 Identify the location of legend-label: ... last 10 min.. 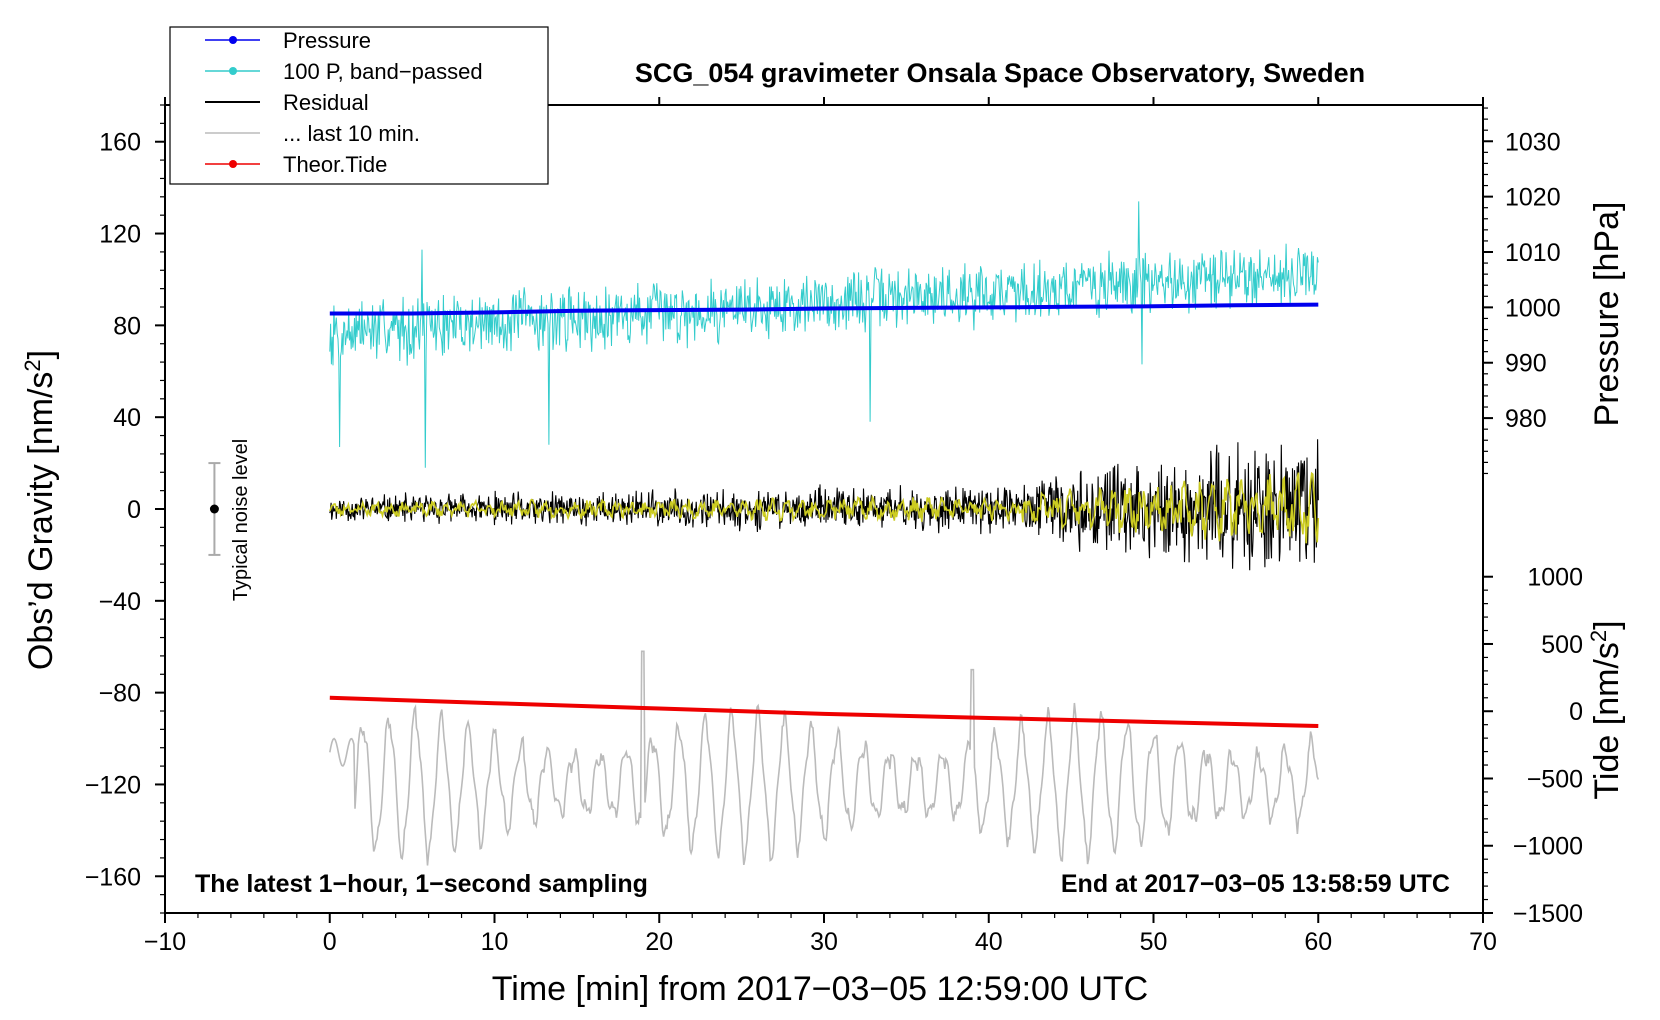
(351, 133).